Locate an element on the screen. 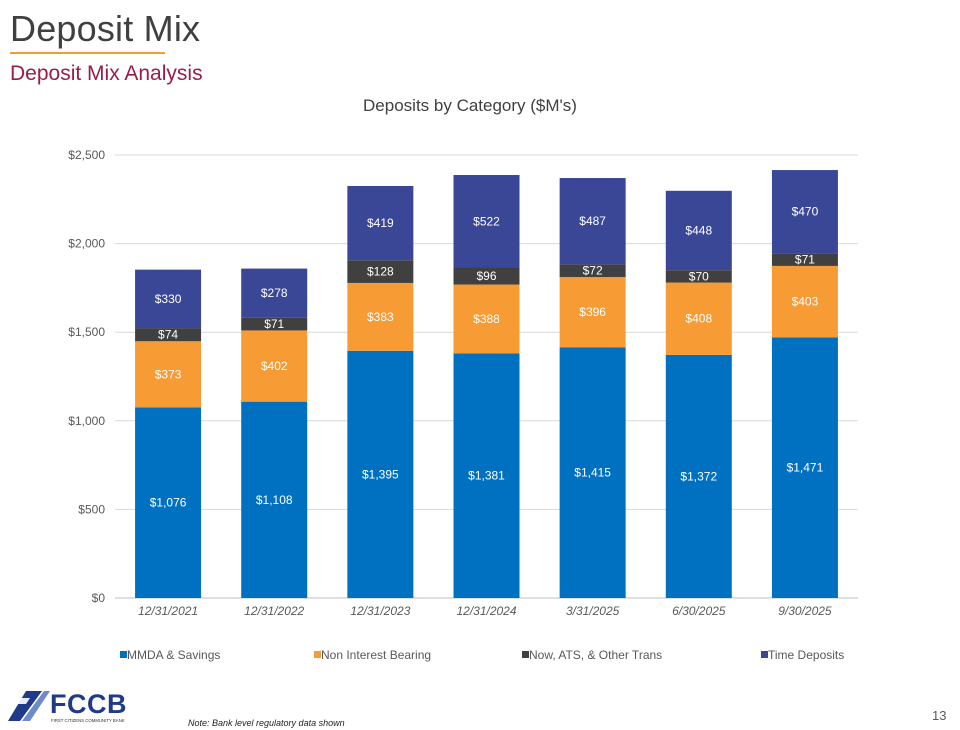 This screenshot has height=730, width=960. y-tick-label: $2,500 is located at coordinates (86, 155).